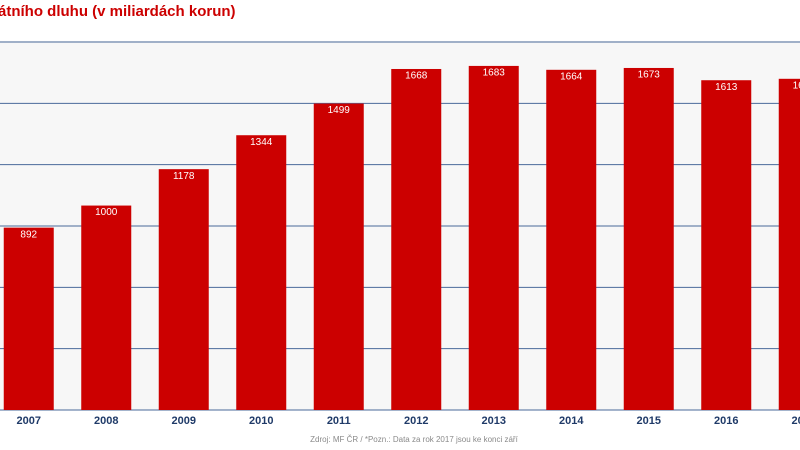 Image resolution: width=800 pixels, height=450 pixels. I want to click on value-label: 1613, so click(726, 87).